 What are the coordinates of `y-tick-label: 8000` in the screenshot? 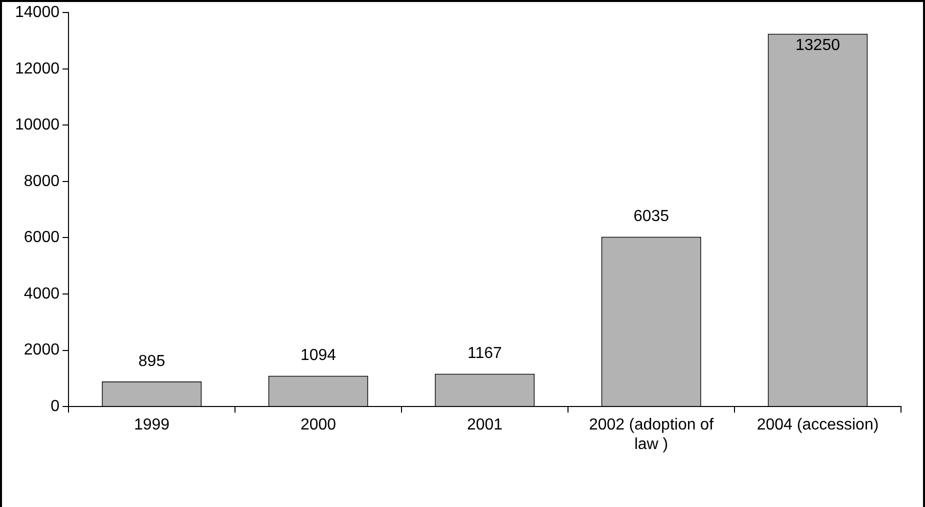 It's located at (42, 181).